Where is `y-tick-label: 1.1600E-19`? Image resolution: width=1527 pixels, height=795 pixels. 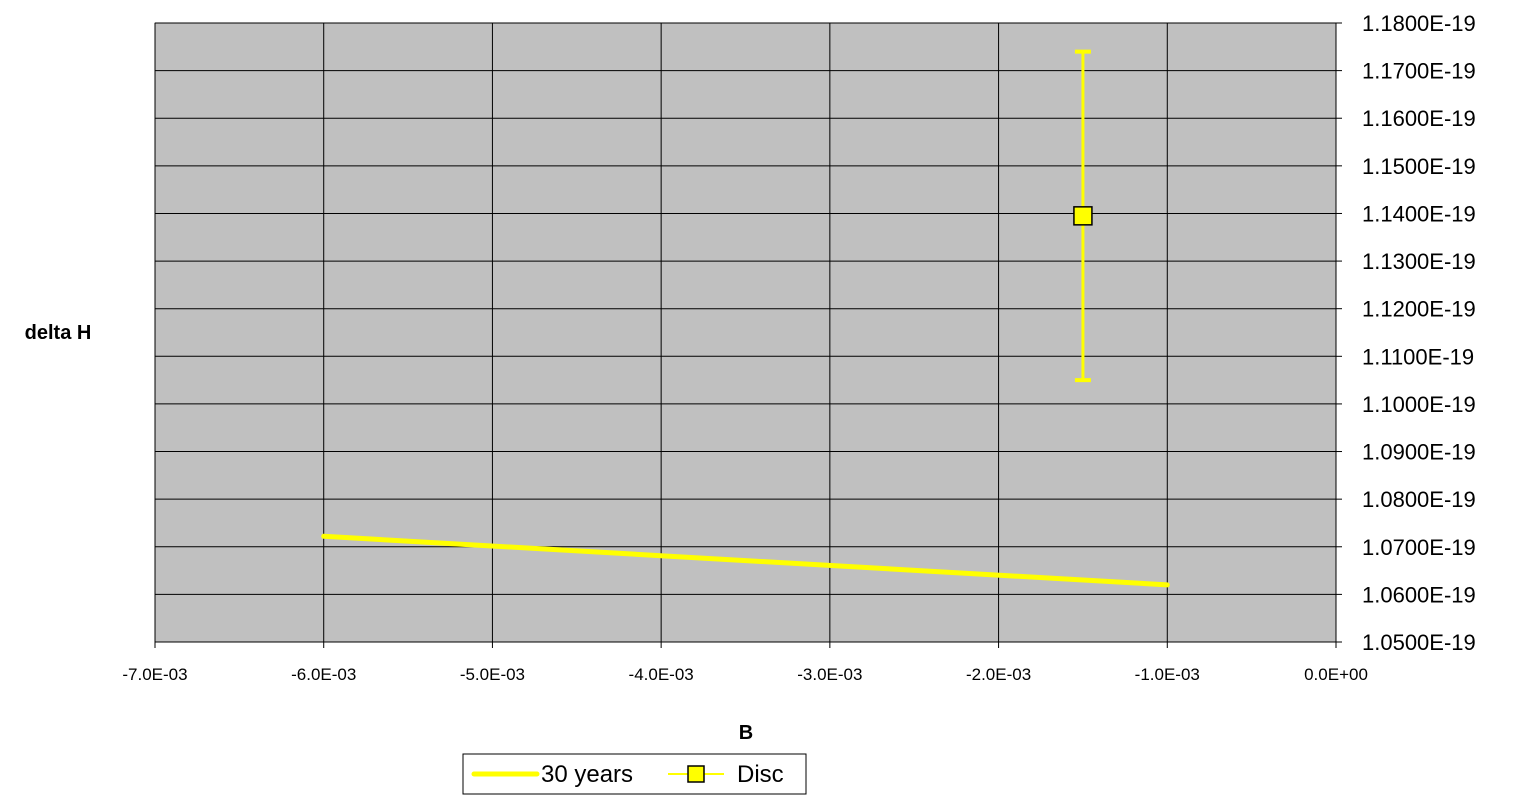
y-tick-label: 1.1600E-19 is located at coordinates (1419, 118).